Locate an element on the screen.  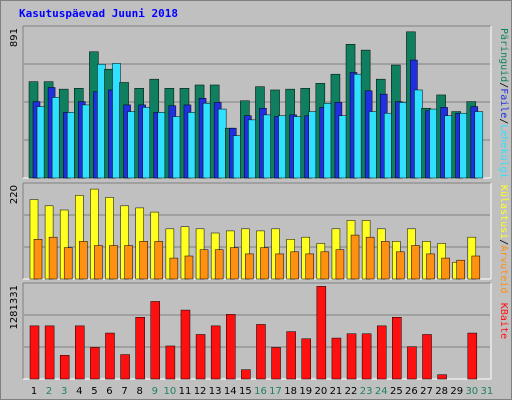
x-tick-label-day-25: 25 is located at coordinates (396, 391).